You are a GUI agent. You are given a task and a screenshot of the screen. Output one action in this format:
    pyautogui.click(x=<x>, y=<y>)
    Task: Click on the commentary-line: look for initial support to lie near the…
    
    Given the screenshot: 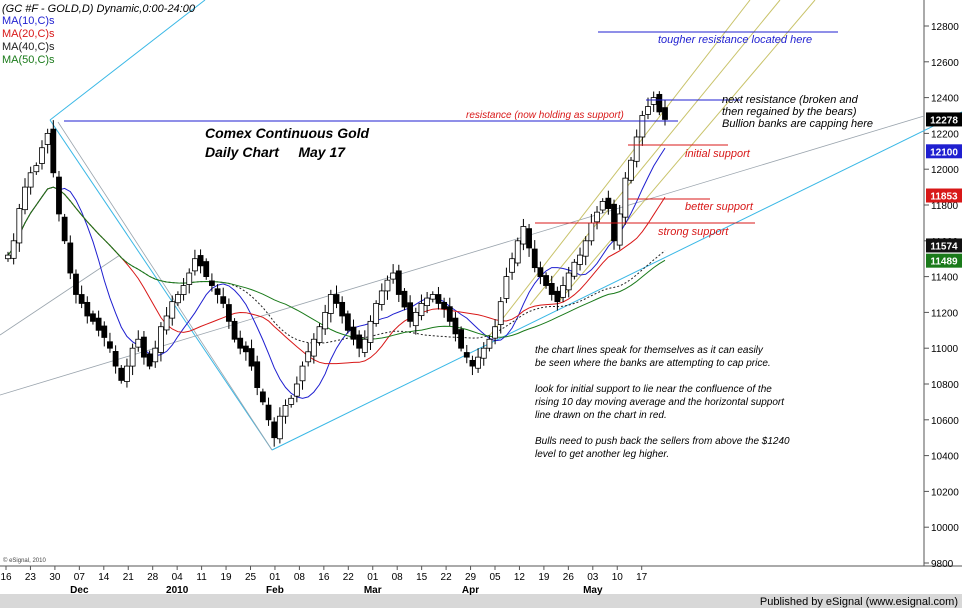 What is the action you would take?
    pyautogui.click(x=653, y=389)
    